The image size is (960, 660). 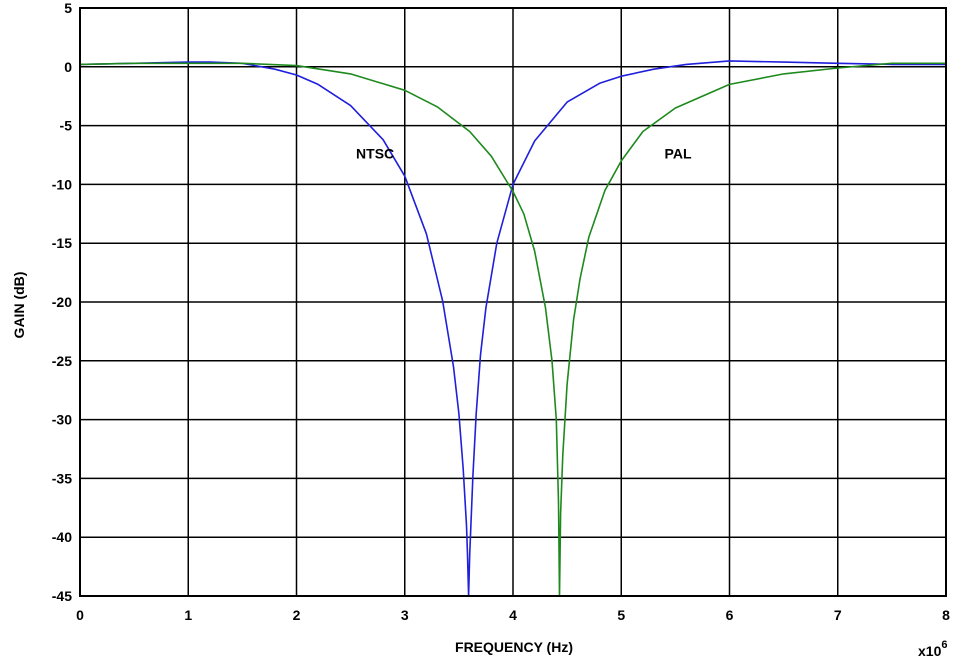 What do you see at coordinates (62, 361) in the screenshot?
I see `y-tick-label: -25` at bounding box center [62, 361].